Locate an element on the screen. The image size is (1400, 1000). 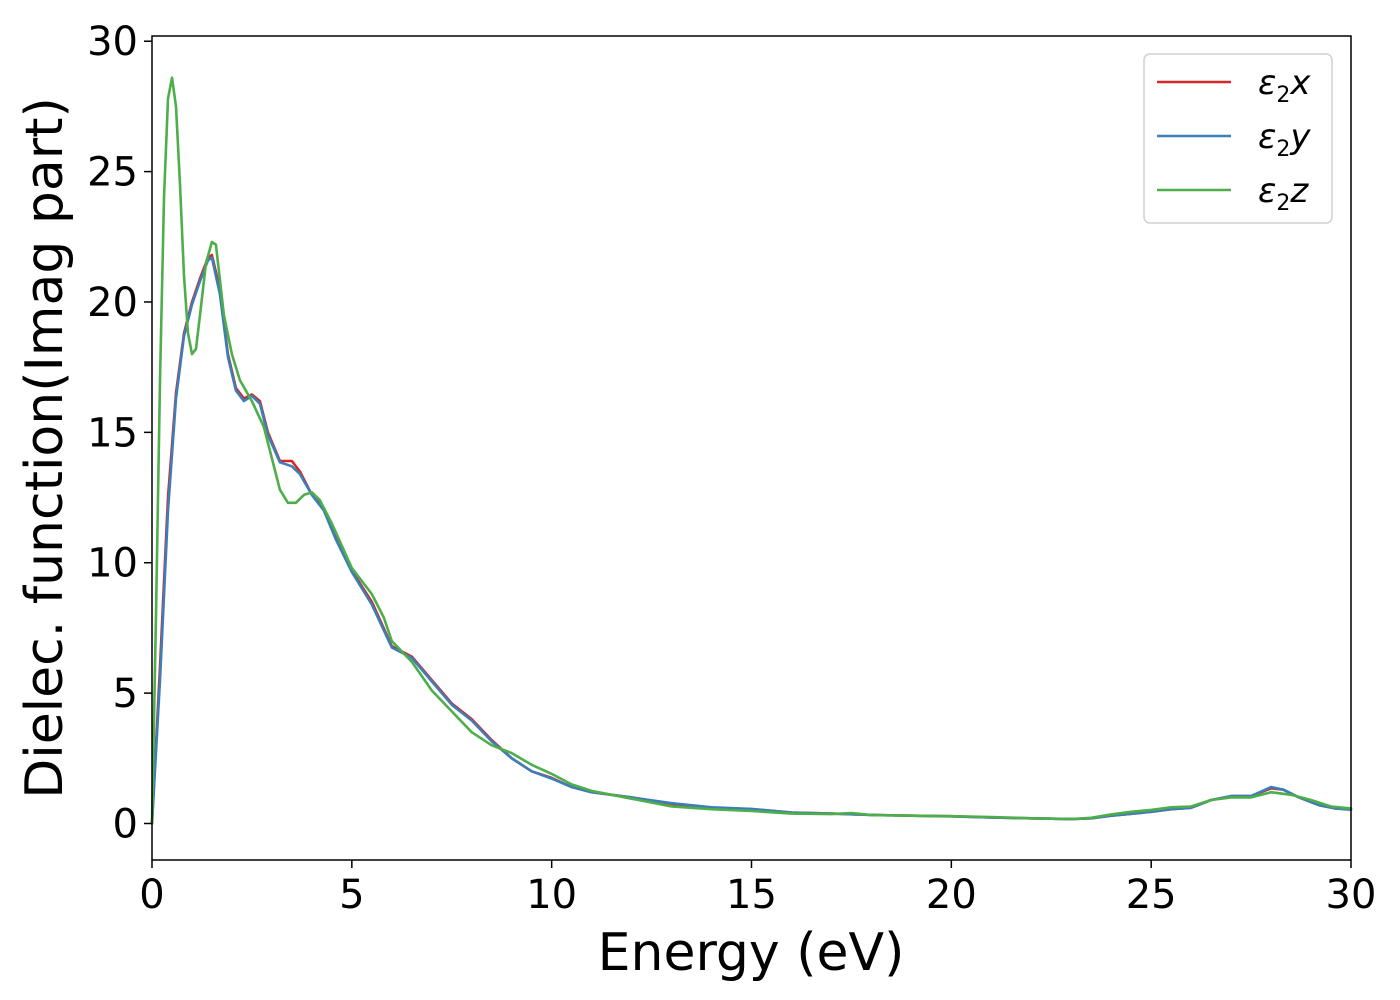
y-tick-label: 25 is located at coordinates (112, 173).